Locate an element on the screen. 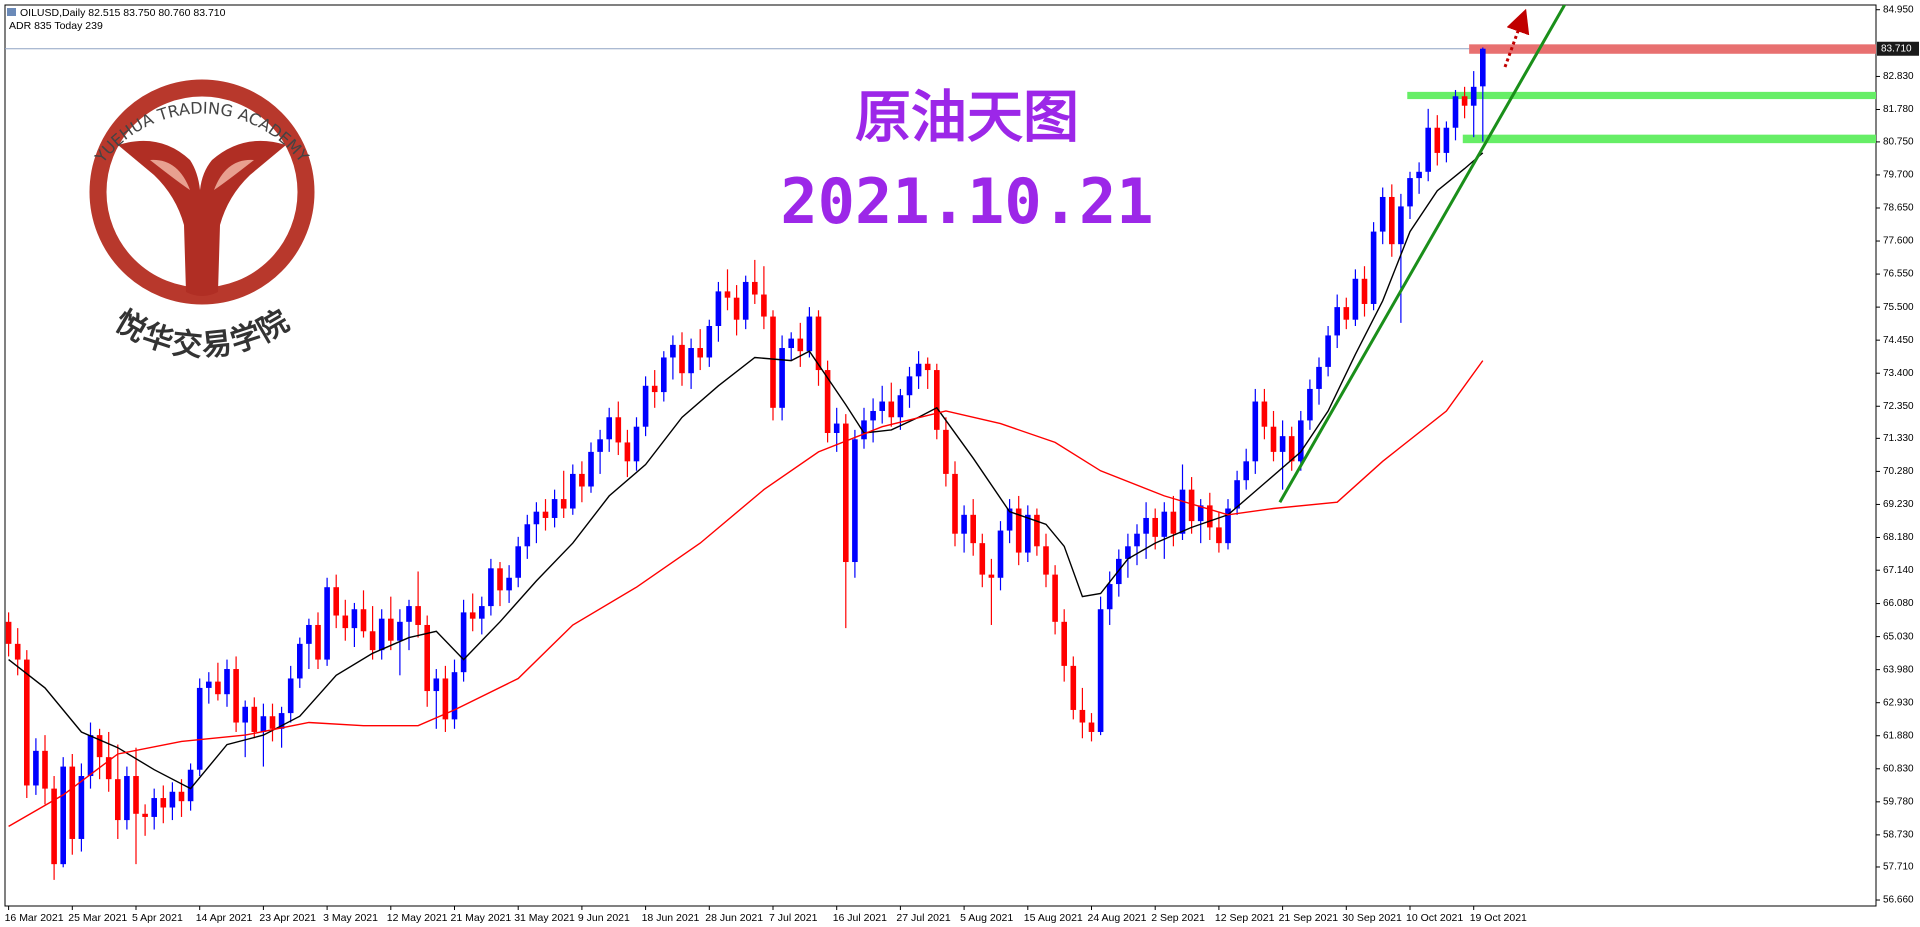 The width and height of the screenshot is (1920, 927). header-info: OILUSD,Daily 82.515 83.750 80.760 83.710 is located at coordinates (123, 13).